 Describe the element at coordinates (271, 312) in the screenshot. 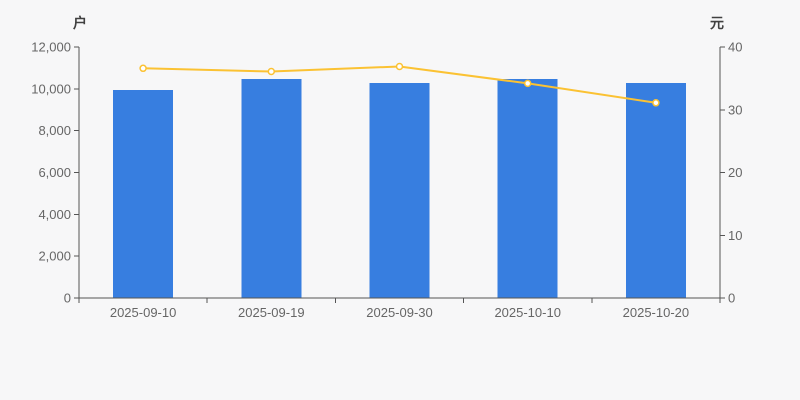

I see `x-axis-label-2025-09-19: 2025-09-19` at that location.